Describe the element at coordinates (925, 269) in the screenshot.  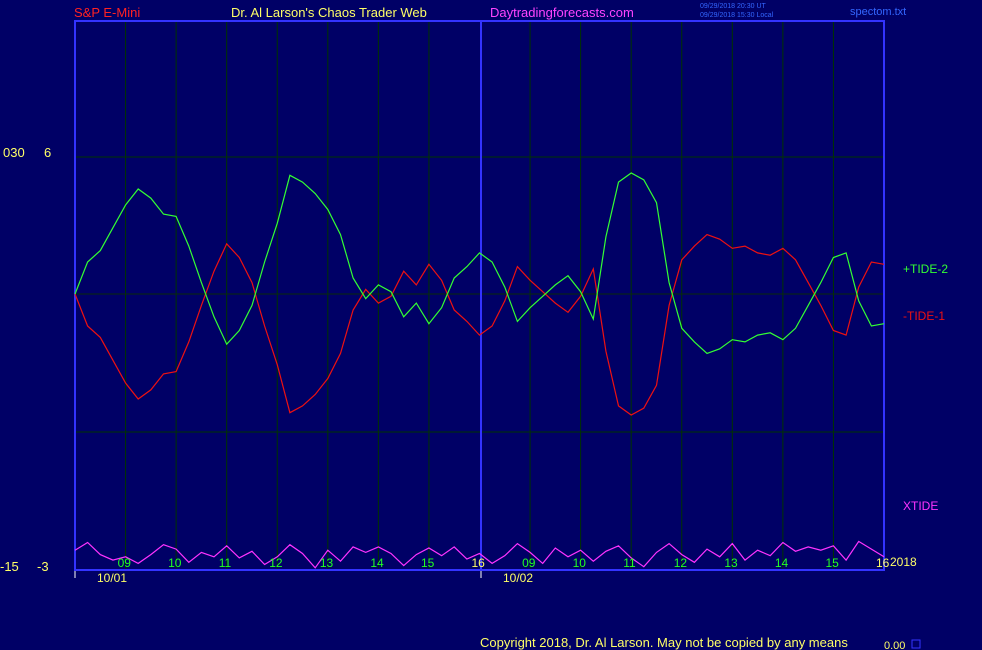
I see `legend-tide-plus: +TIDE-2` at that location.